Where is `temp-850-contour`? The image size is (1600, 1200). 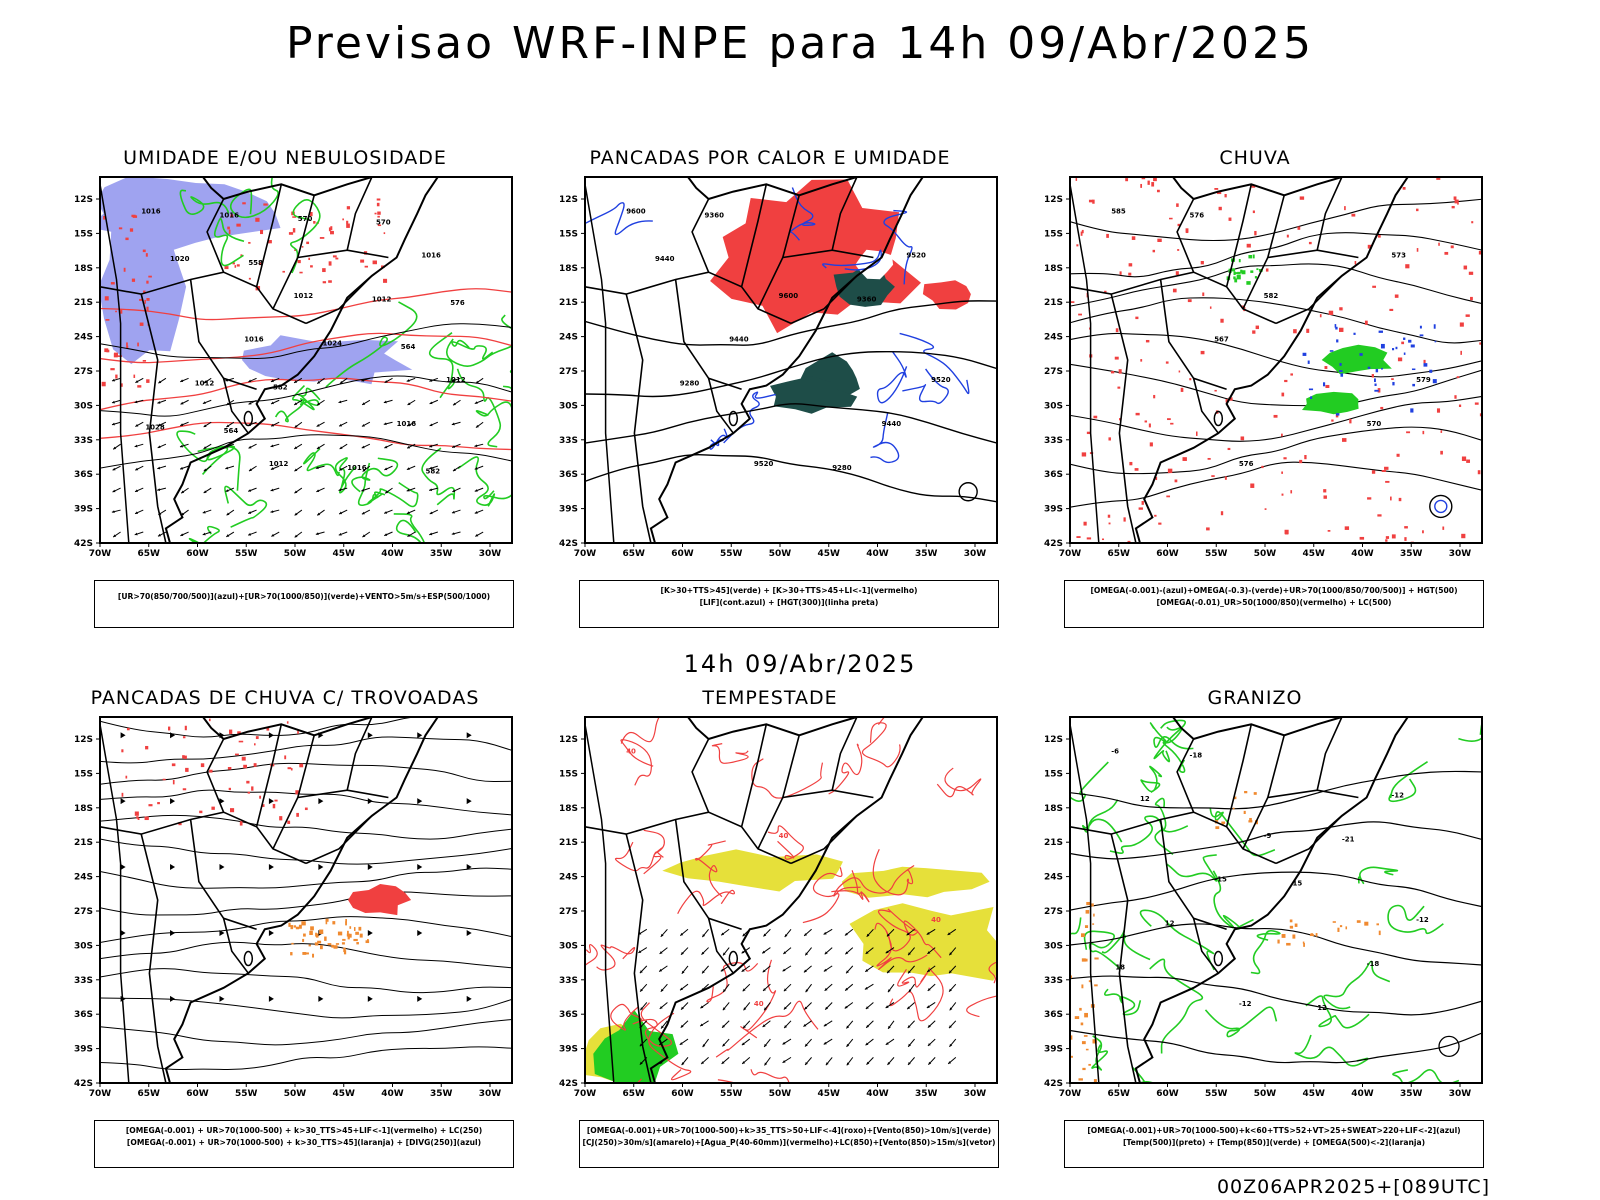 temp-850-contour is located at coordinates (1174, 749).